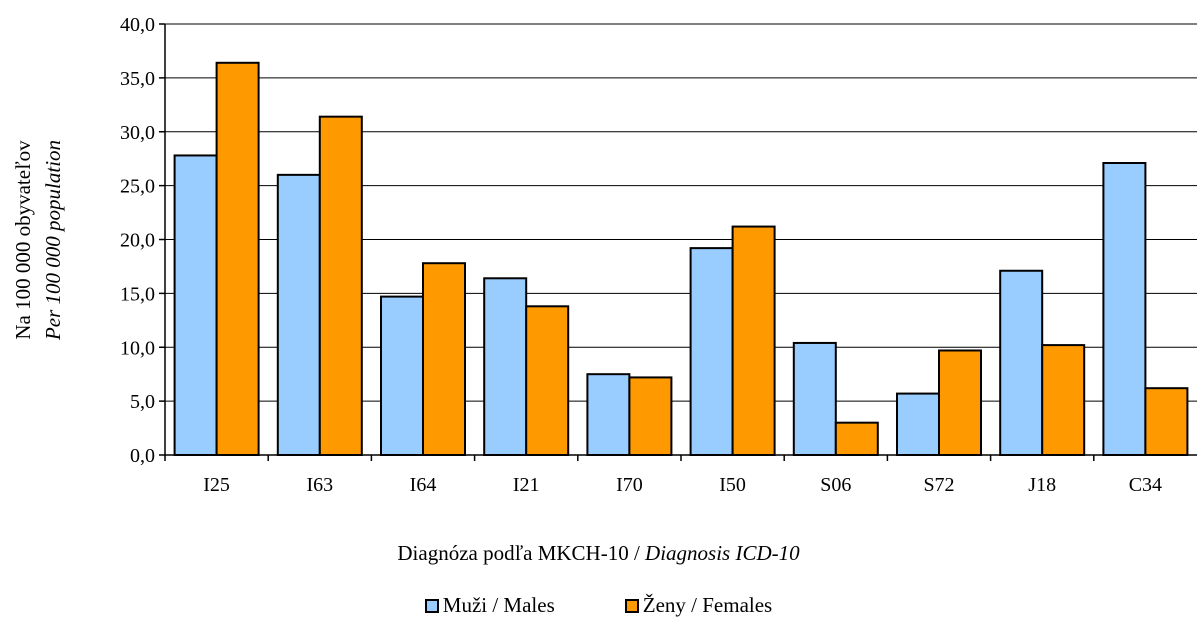 The image size is (1197, 626). I want to click on bar-females-I25, so click(237, 258).